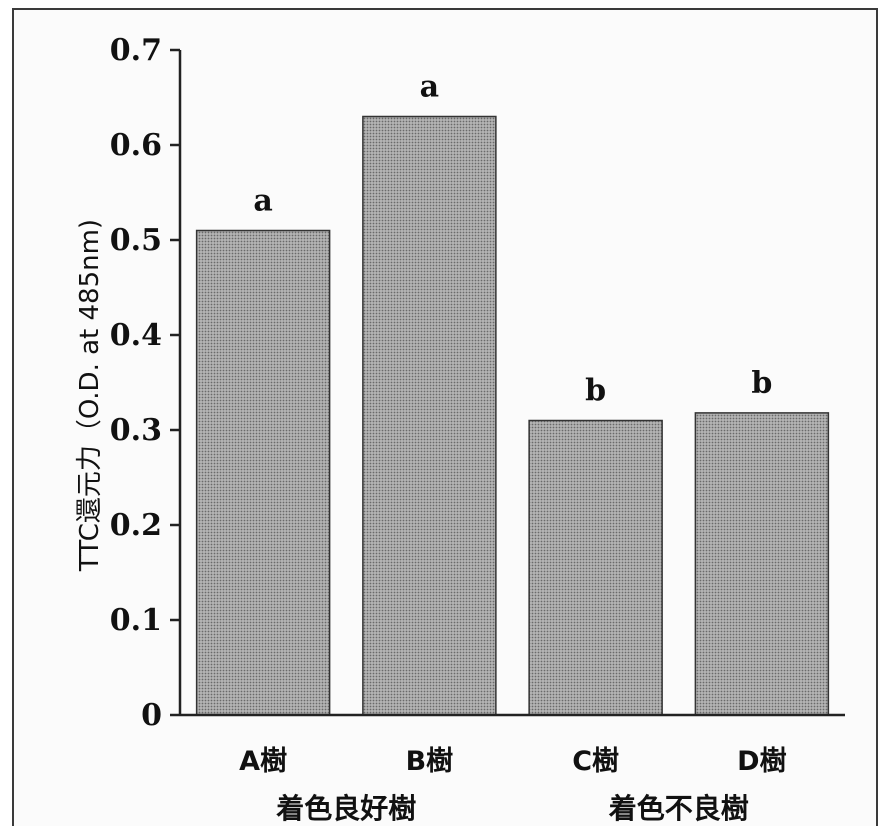 The height and width of the screenshot is (829, 883). I want to click on y-tick-label: 0.7, so click(136, 50).